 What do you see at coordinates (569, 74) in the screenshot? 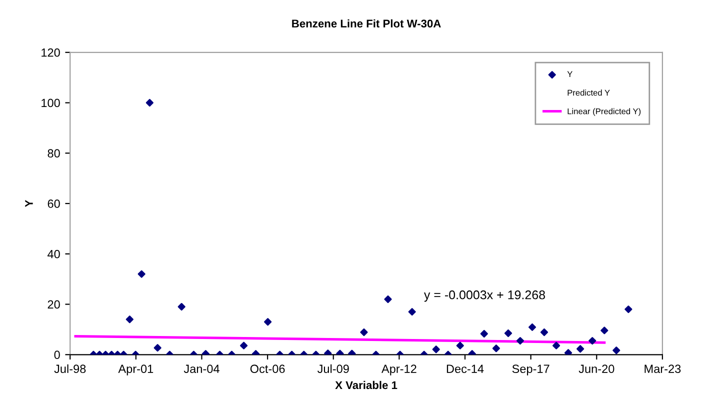
I see `legend-label: Y` at bounding box center [569, 74].